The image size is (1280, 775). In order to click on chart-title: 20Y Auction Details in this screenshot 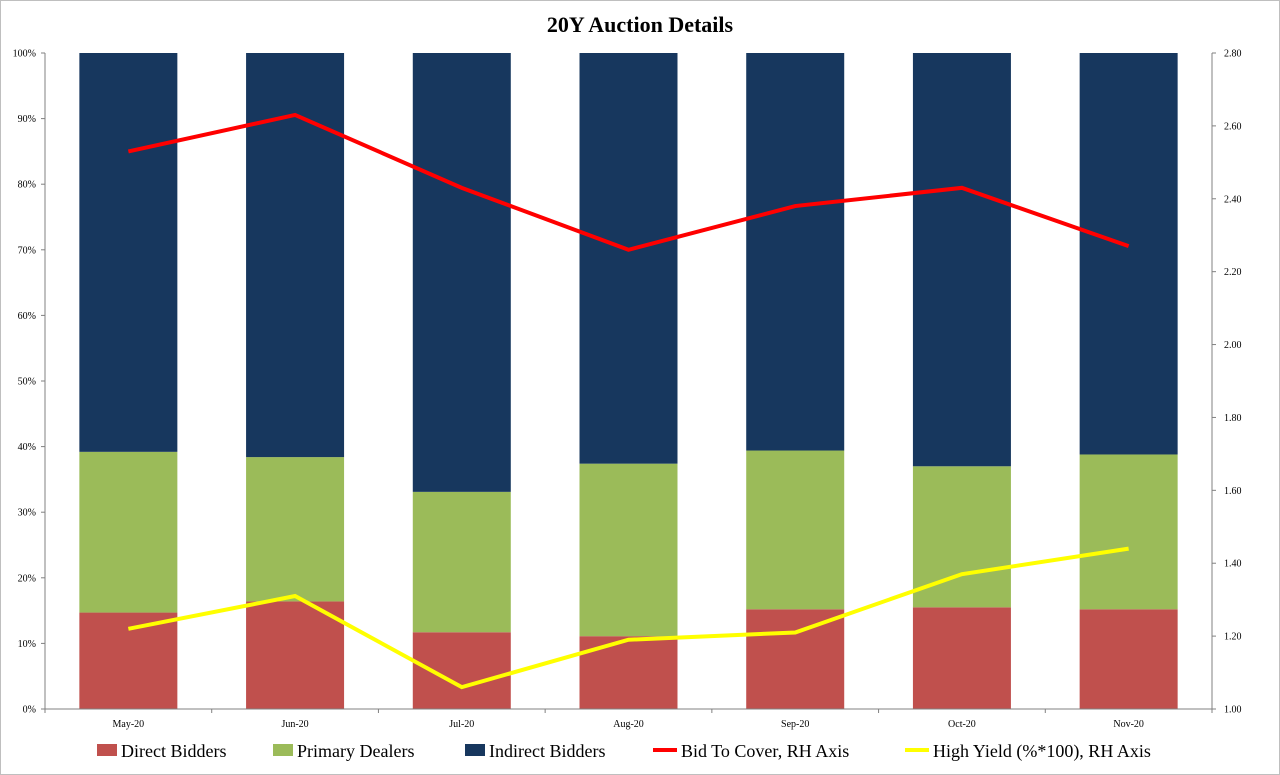, I will do `click(640, 24)`.